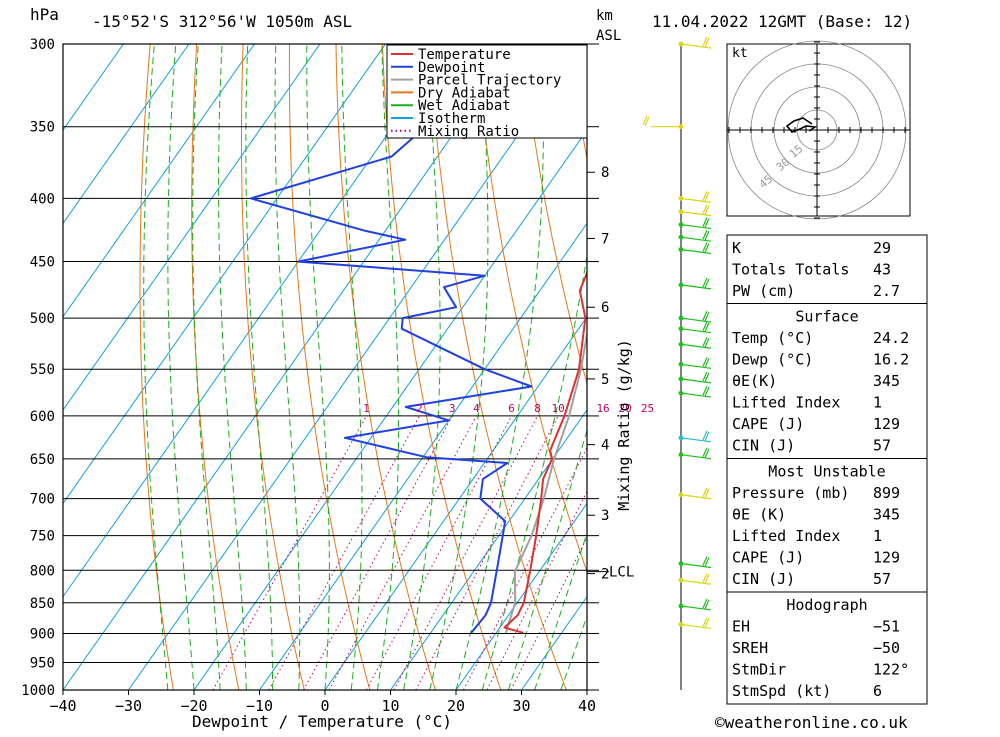 The image size is (1000, 737). Describe the element at coordinates (605, 239) in the screenshot. I see `km-tick-label: 7` at that location.